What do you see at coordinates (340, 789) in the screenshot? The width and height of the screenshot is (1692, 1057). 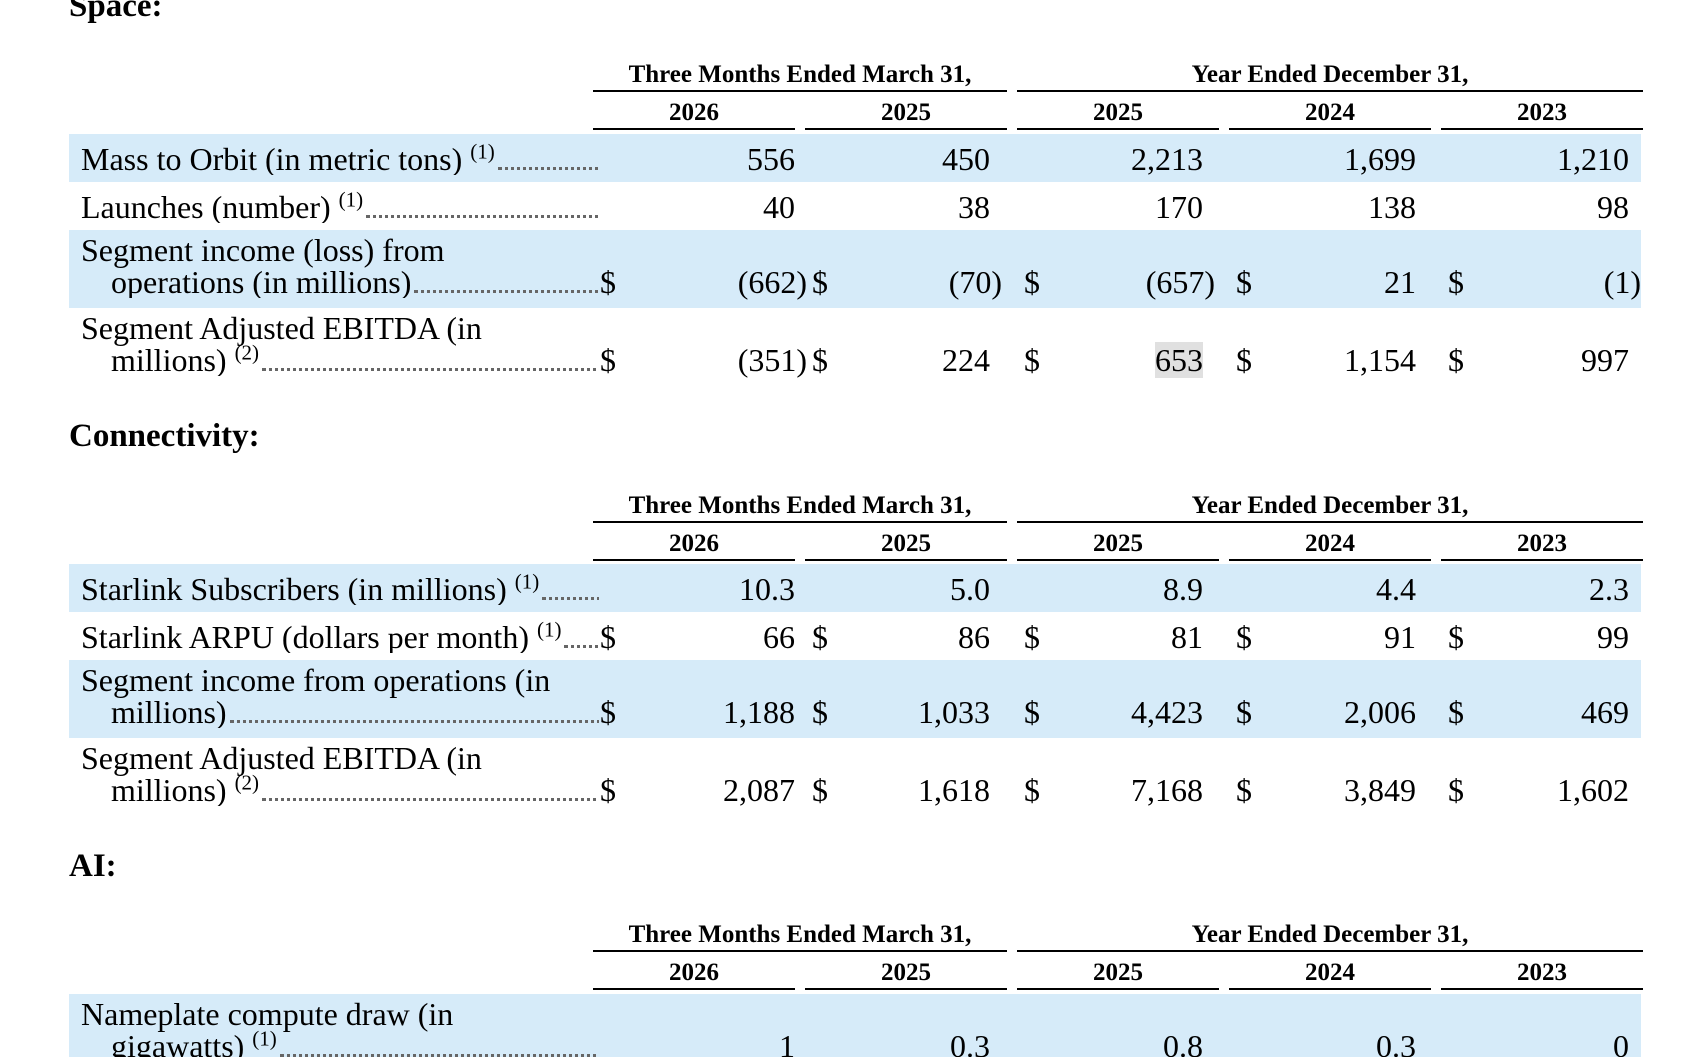 I see `row-label-line2-wrap: millions) (2)` at bounding box center [340, 789].